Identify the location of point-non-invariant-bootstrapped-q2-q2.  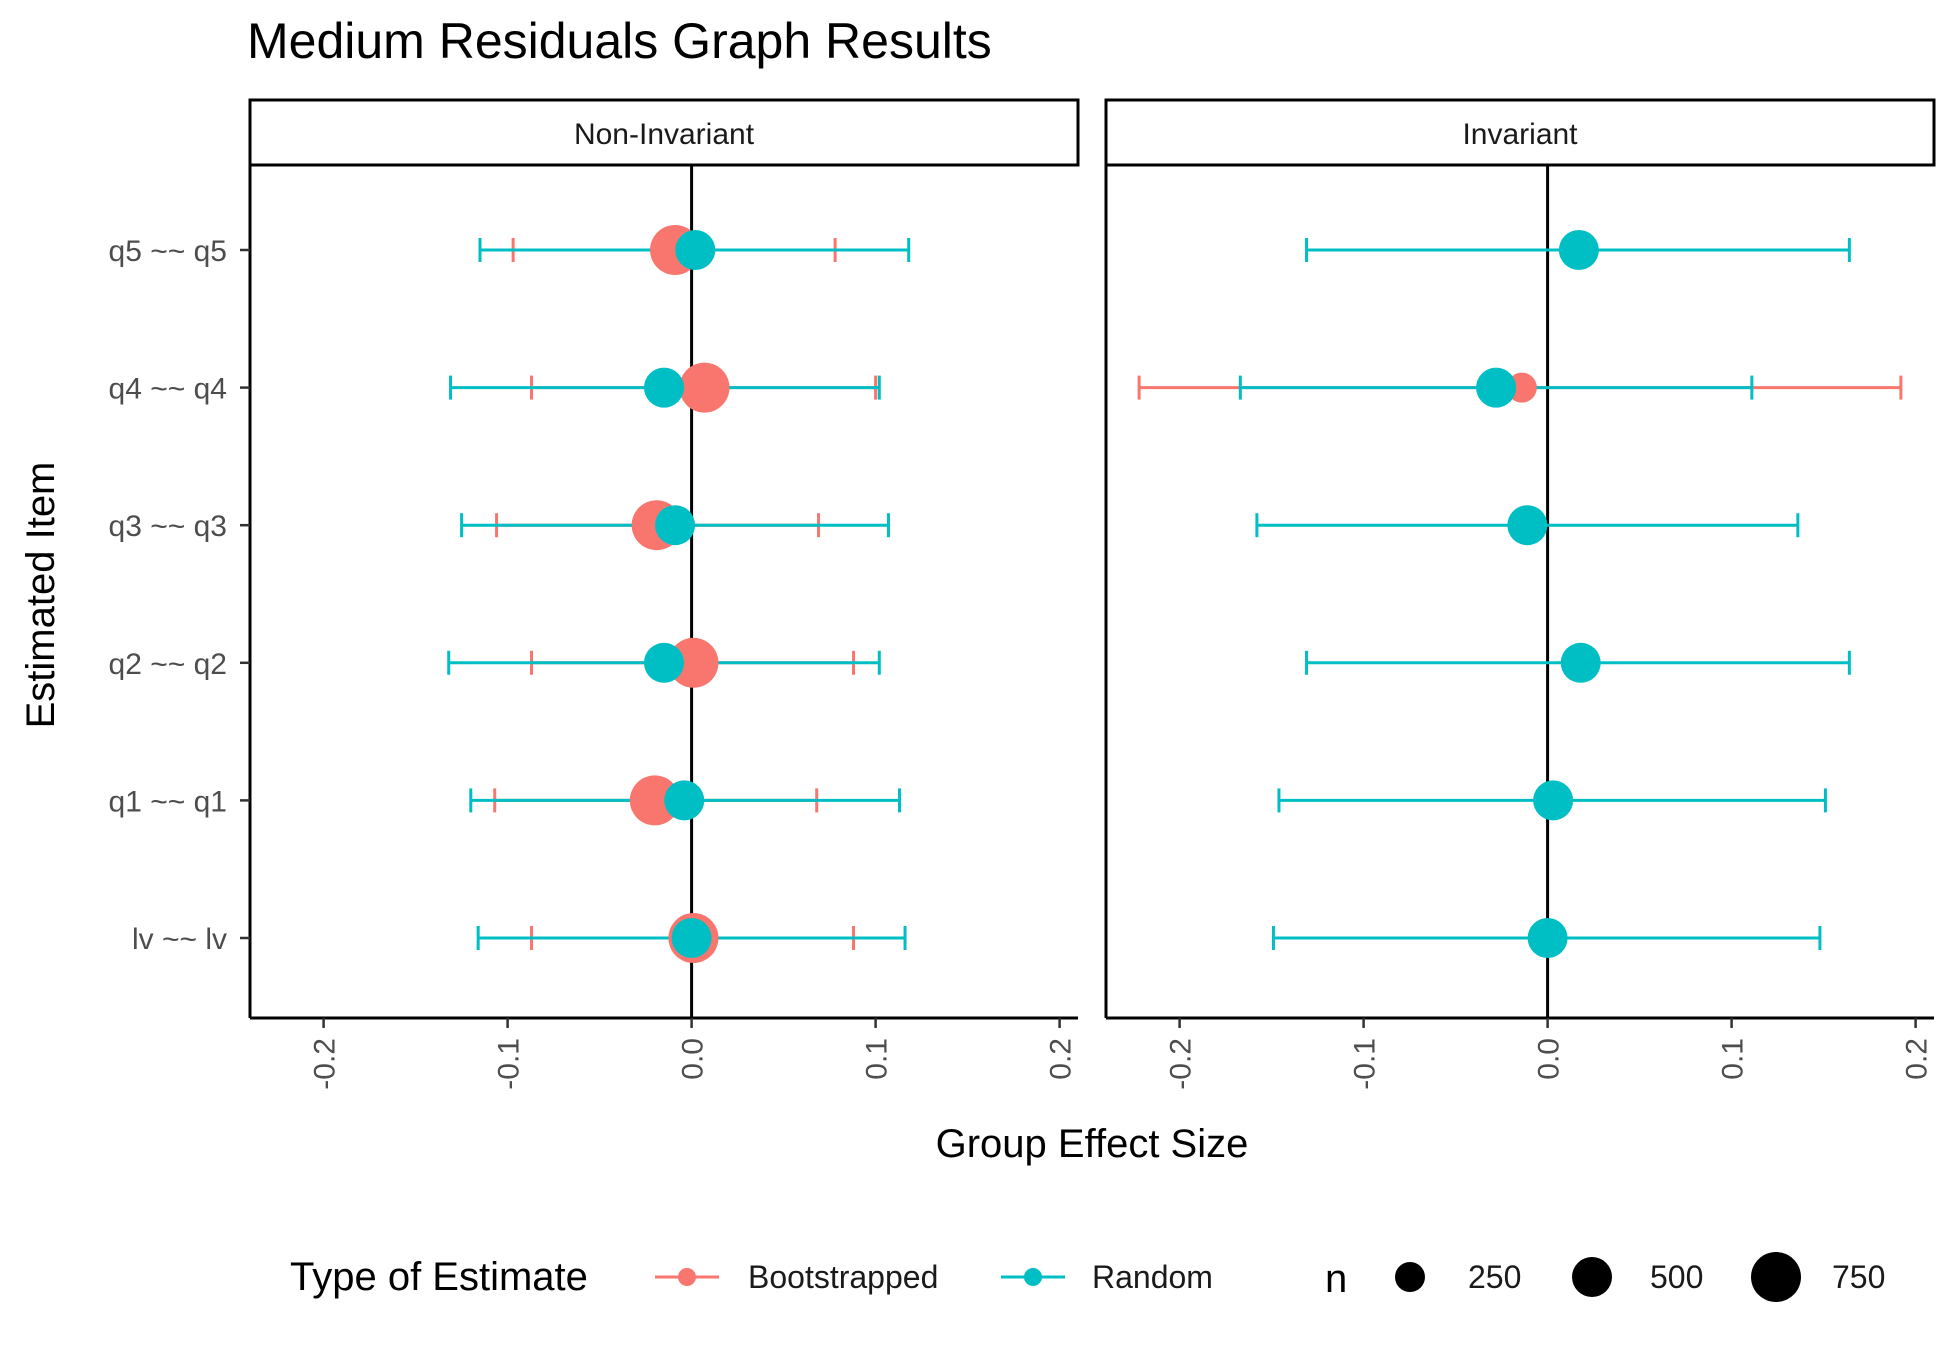
(693, 662).